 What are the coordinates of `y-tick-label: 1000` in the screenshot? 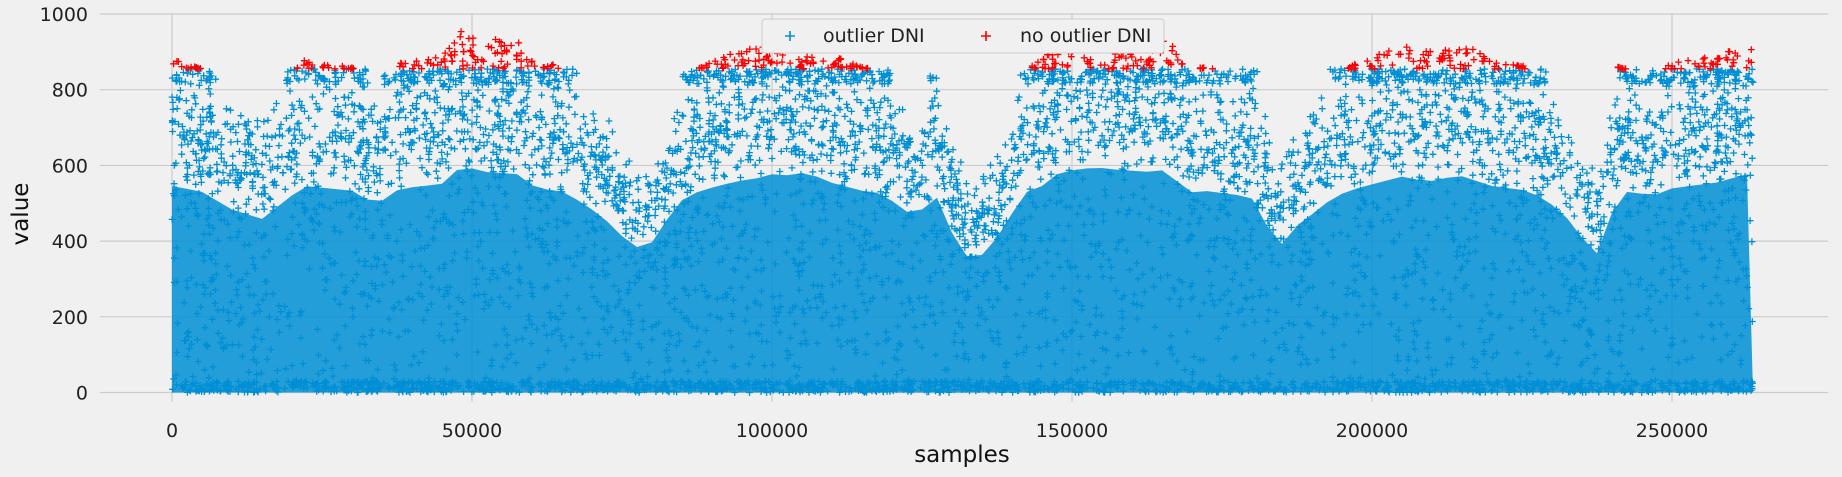 It's located at (64, 15).